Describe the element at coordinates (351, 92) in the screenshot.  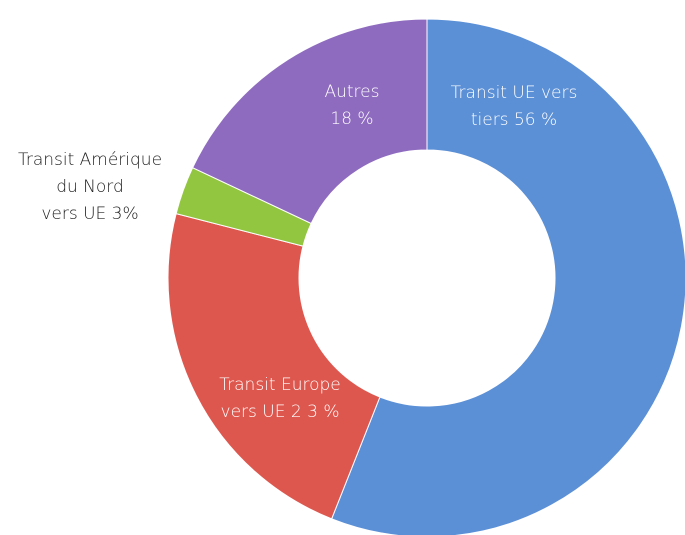
I see `segment-label: Autres` at that location.